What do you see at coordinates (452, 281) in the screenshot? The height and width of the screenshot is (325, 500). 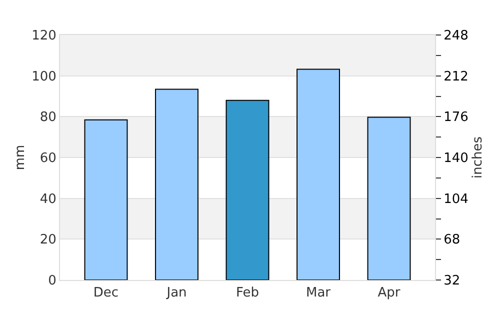 I see `y2-tick-label: 32` at bounding box center [452, 281].